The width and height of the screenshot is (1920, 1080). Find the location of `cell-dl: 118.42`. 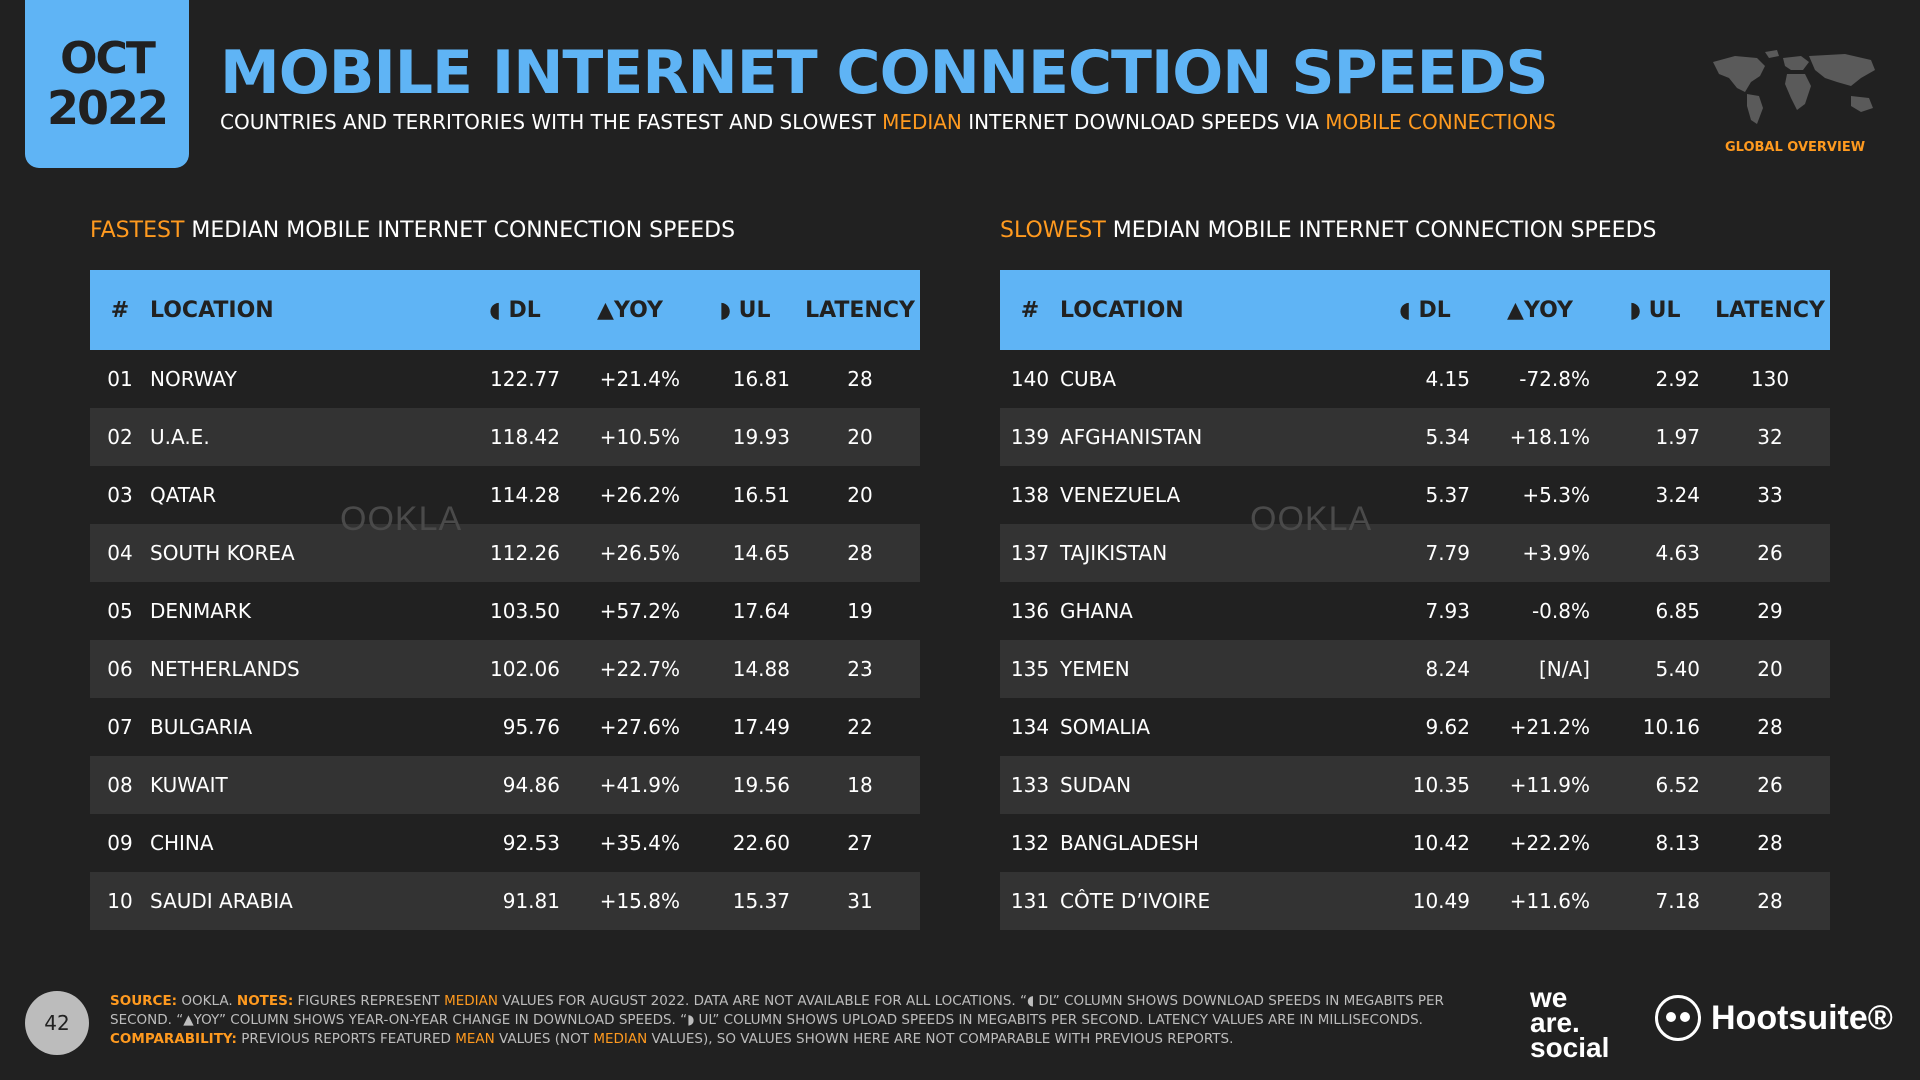

cell-dl: 118.42 is located at coordinates (515, 437).